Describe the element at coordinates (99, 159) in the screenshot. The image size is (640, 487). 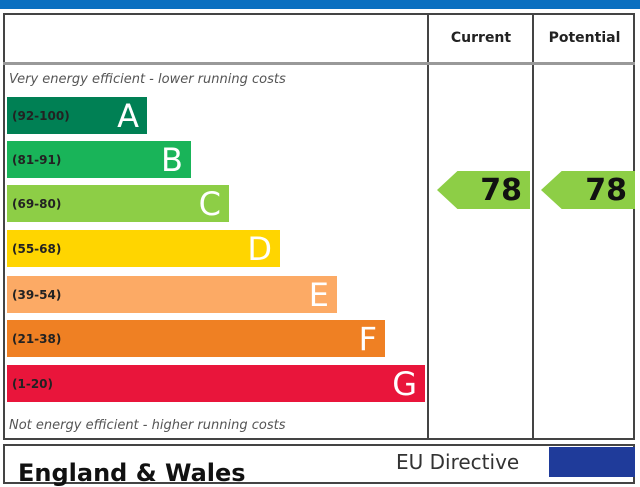
I see `band-bar-b: (81-91) B` at that location.